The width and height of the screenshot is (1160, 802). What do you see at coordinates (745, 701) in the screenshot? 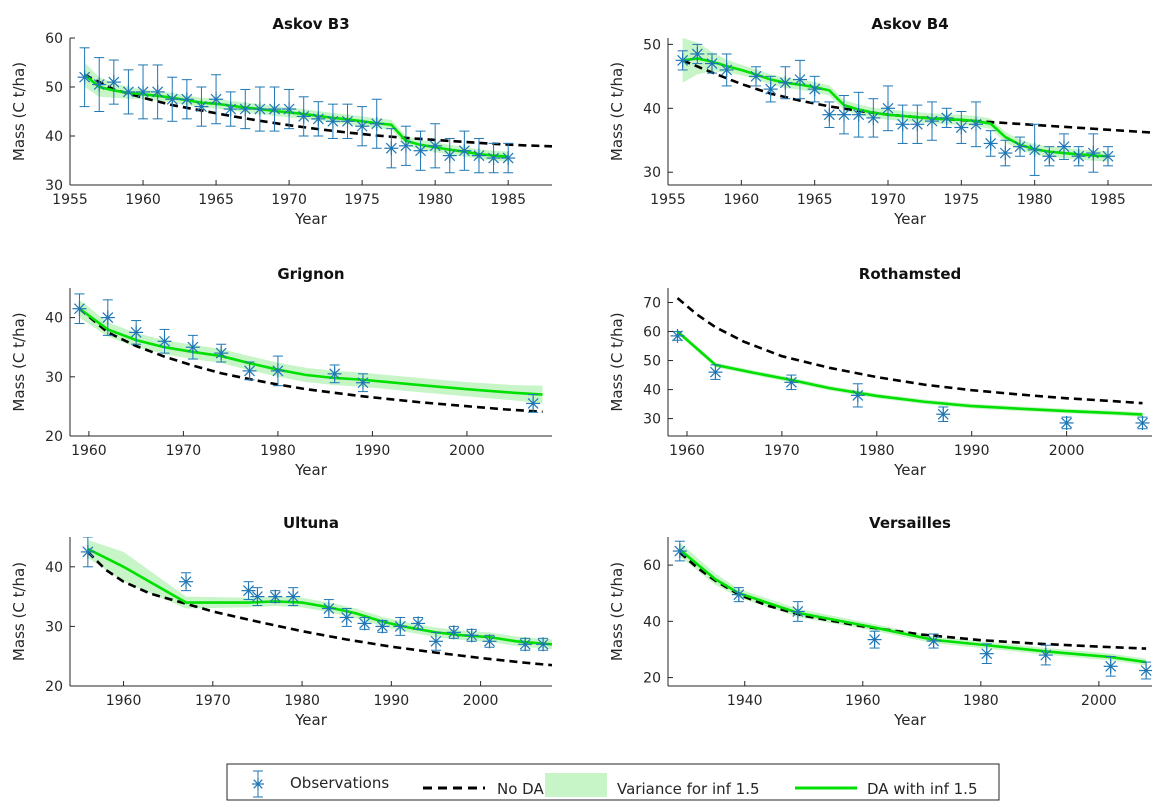
I see `x-tick-label: 1940` at bounding box center [745, 701].